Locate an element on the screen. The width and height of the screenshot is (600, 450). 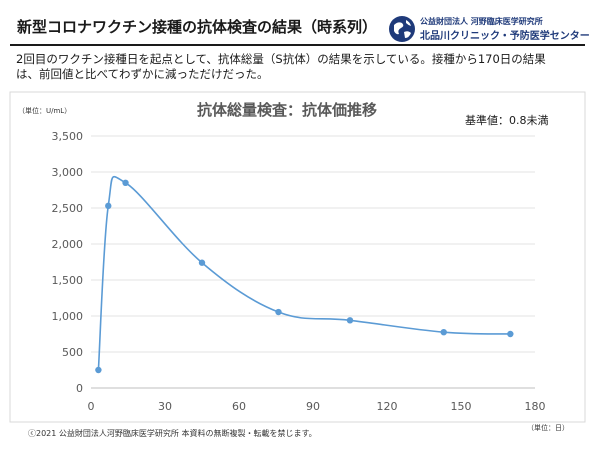
chart-title: 抗体総量検査：抗体価推移 is located at coordinates (287, 110).